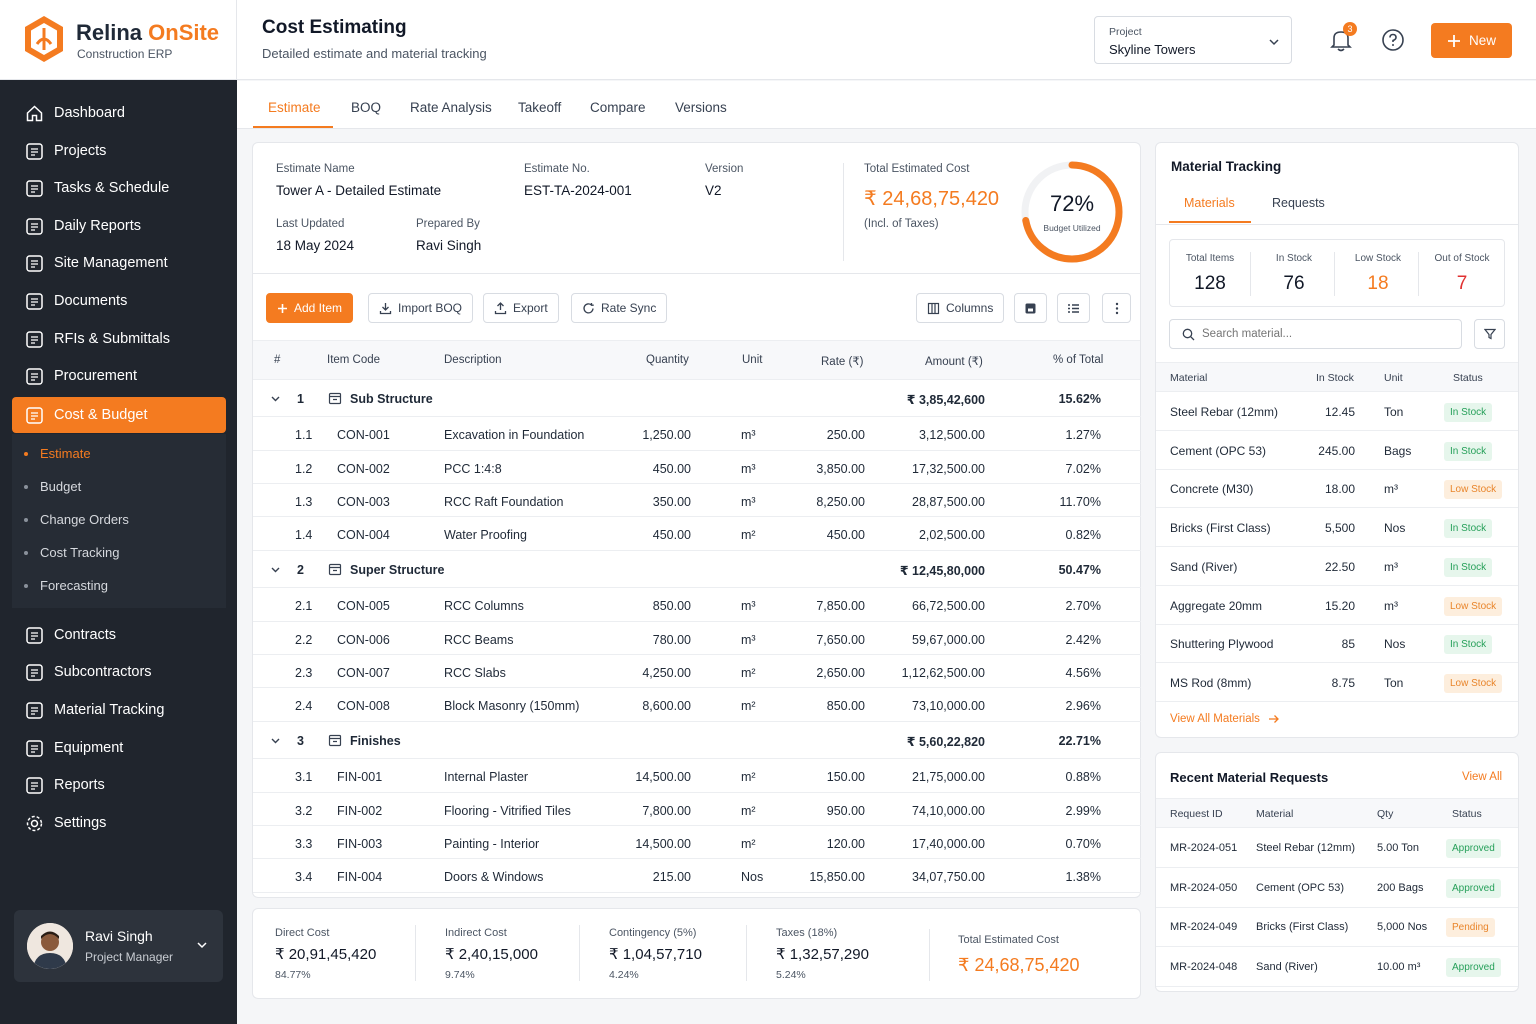 The image size is (1536, 1024). What do you see at coordinates (118, 946) in the screenshot?
I see `user-card: Ravi Singh Project Manager` at bounding box center [118, 946].